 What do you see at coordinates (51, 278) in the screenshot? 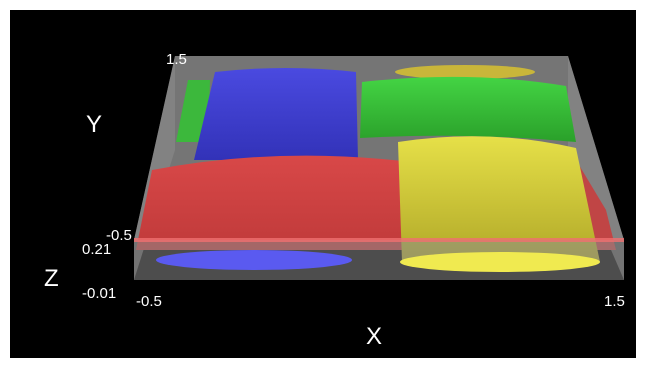
I see `z-axis-label: Z` at bounding box center [51, 278].